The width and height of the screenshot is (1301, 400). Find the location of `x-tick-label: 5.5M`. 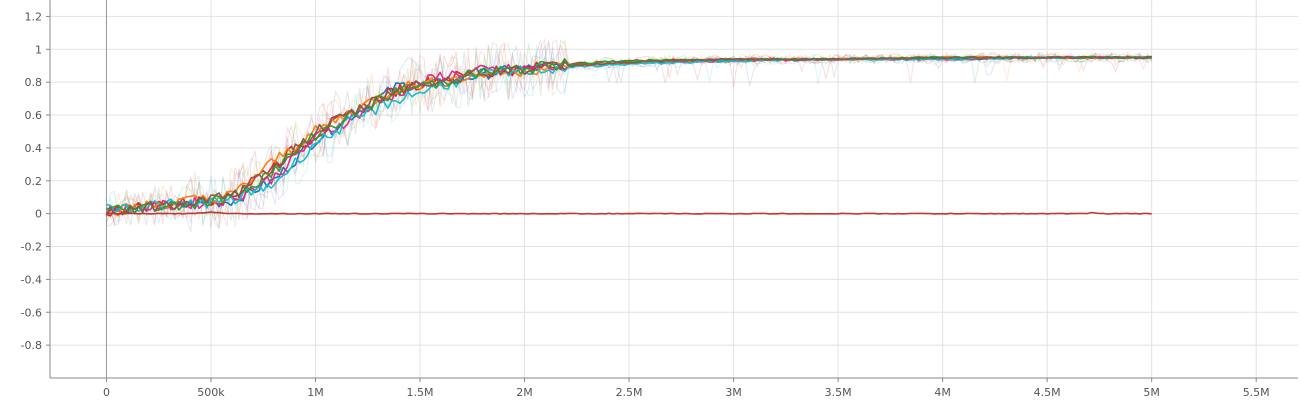

x-tick-label: 5.5M is located at coordinates (1256, 392).